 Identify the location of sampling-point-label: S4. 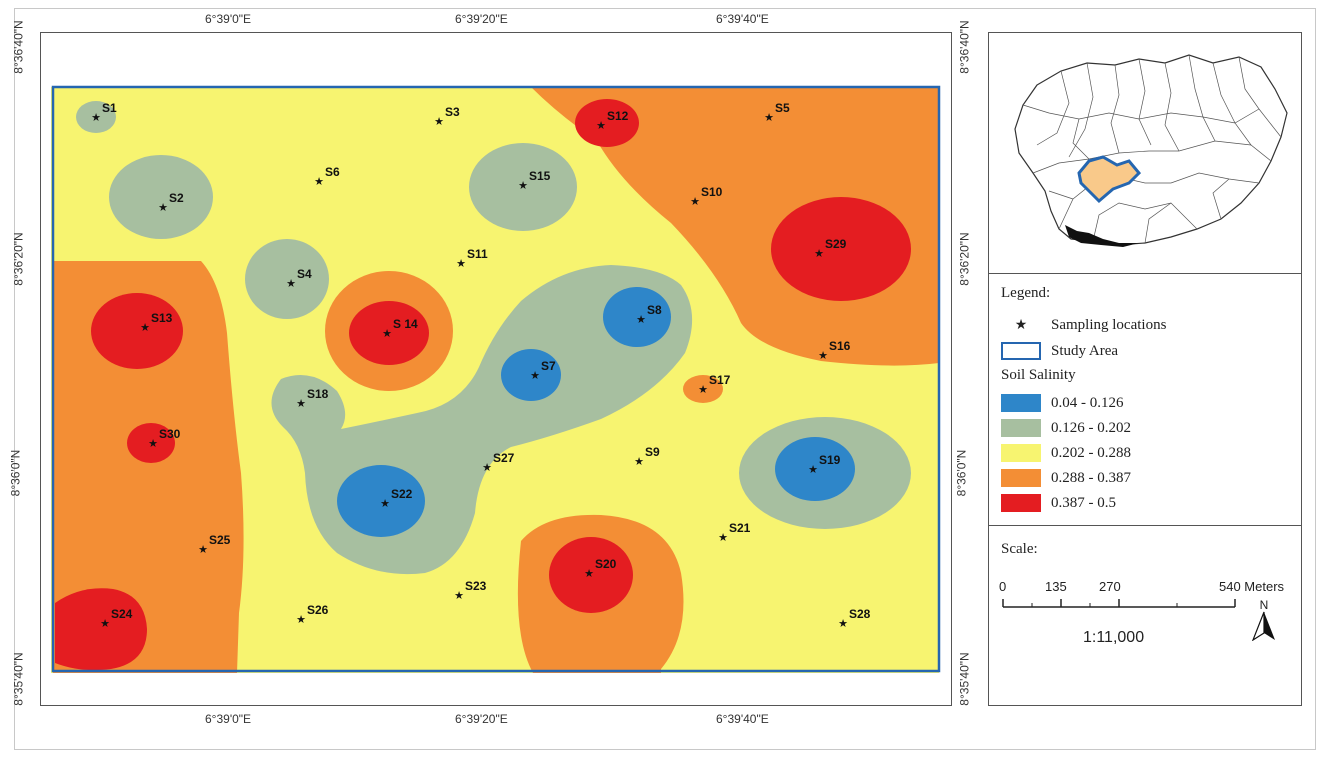
(304, 274).